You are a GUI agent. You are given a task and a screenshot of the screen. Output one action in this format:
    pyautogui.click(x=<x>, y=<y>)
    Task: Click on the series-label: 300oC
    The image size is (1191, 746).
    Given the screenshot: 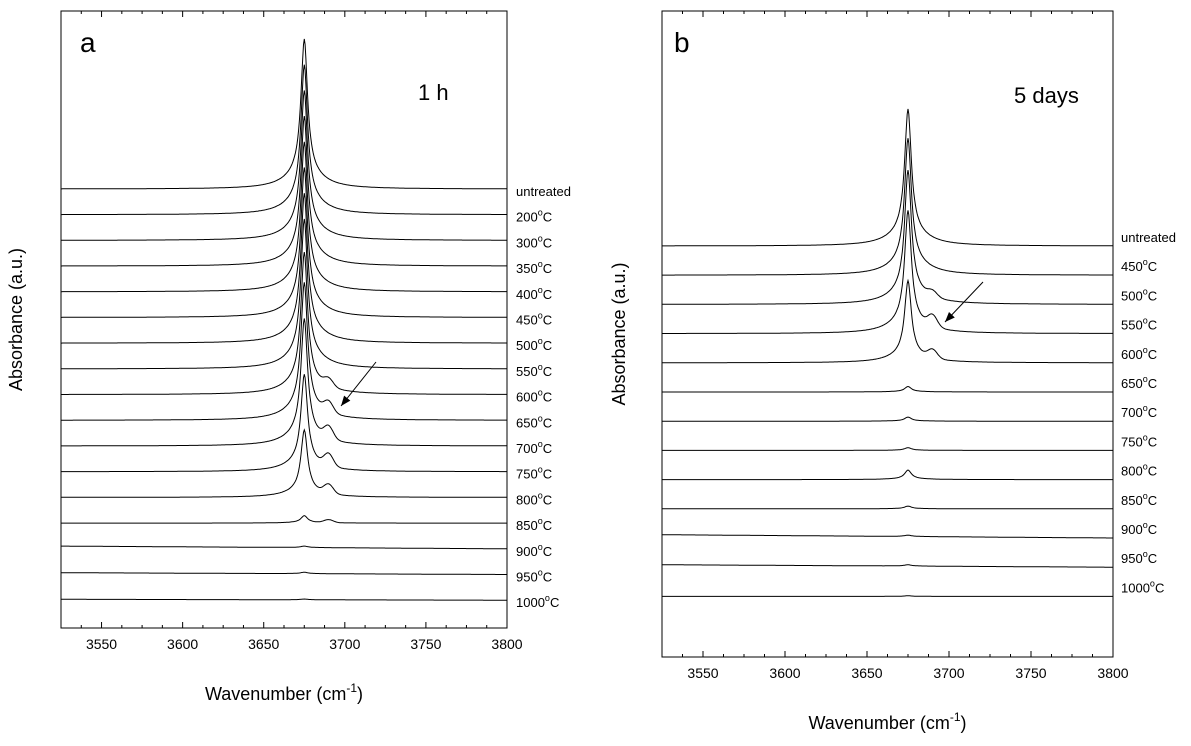 What is the action you would take?
    pyautogui.click(x=534, y=241)
    